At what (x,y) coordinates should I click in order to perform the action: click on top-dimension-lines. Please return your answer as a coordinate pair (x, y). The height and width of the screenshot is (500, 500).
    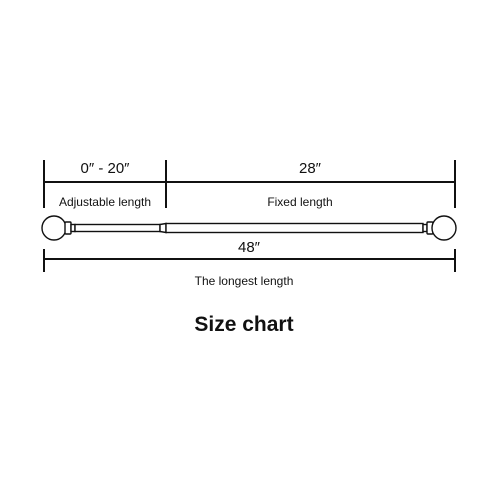
    Looking at the image, I should click on (249, 184).